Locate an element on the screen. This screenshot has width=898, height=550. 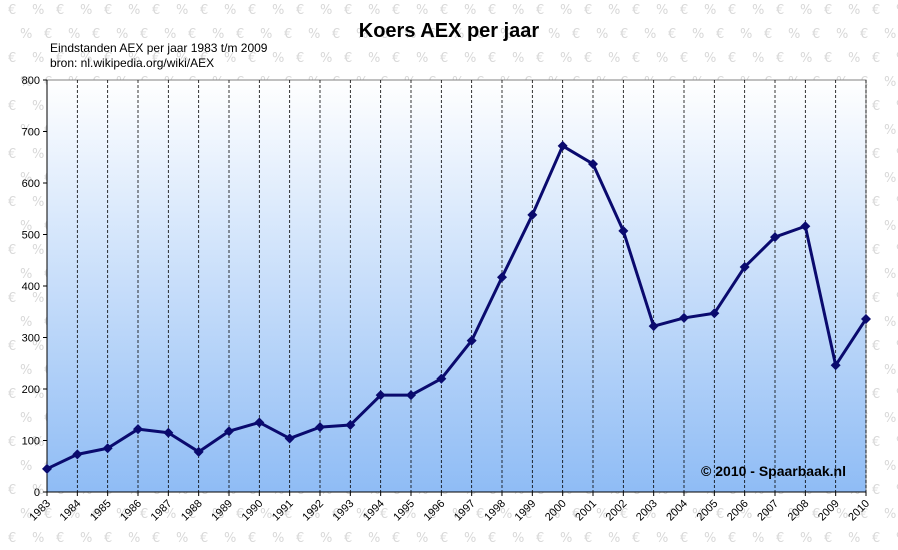
chart-subtitle-source-2: bron: nl.wikipedia.org/wiki/AEX is located at coordinates (132, 63).